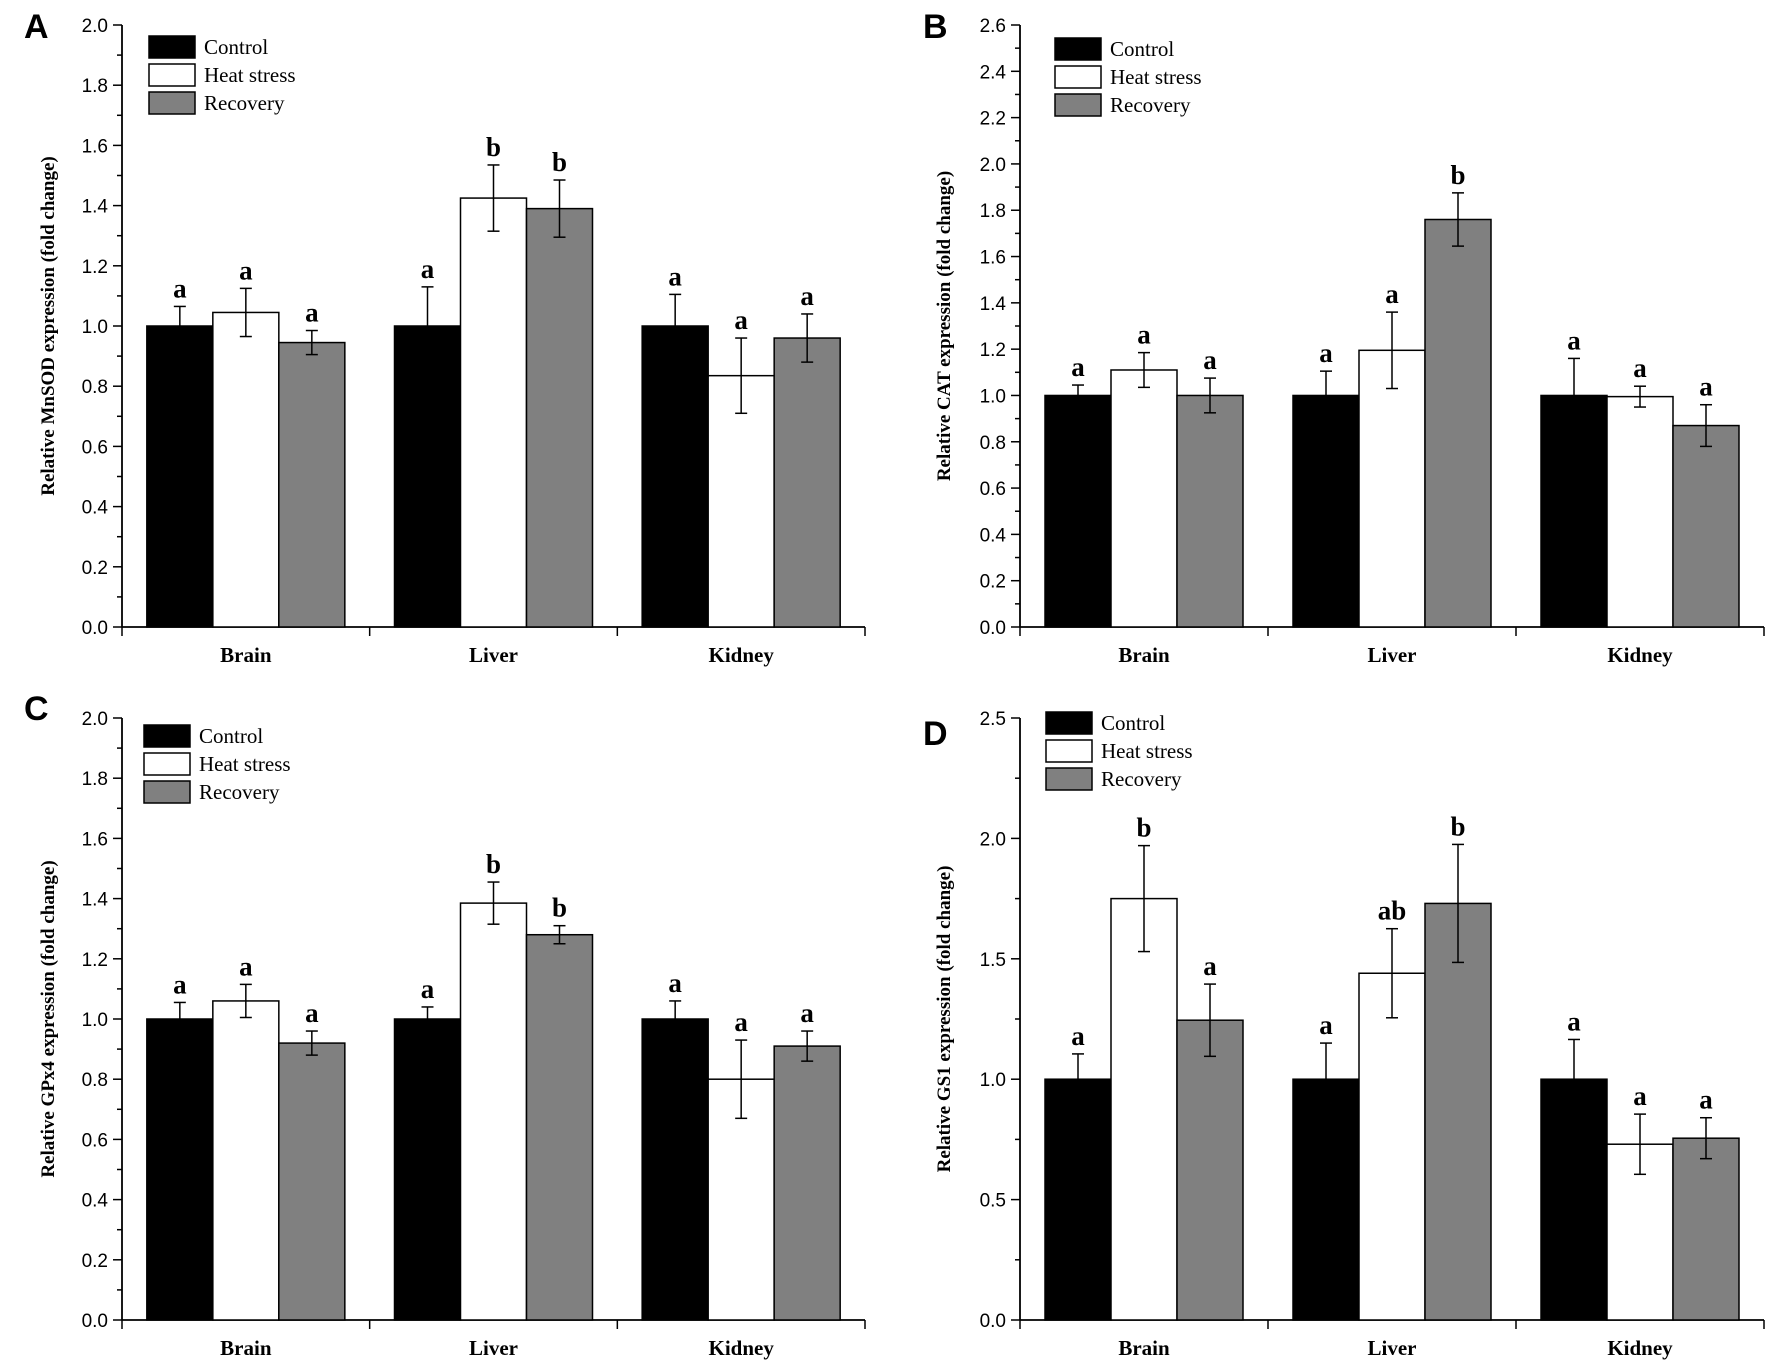  Describe the element at coordinates (95, 267) in the screenshot. I see `panel-a-y-tick-label: 1.2` at that location.